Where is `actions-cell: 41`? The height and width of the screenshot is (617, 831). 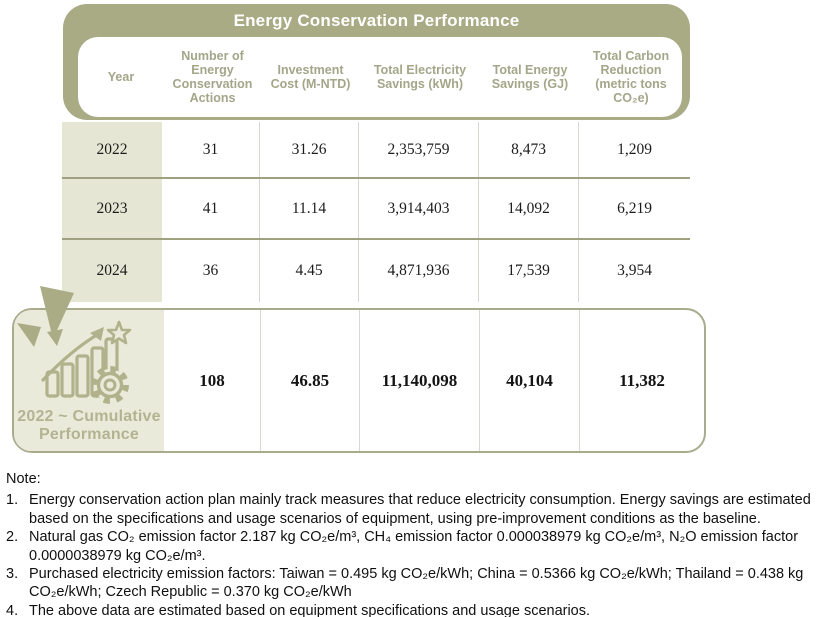
actions-cell: 41 is located at coordinates (210, 208).